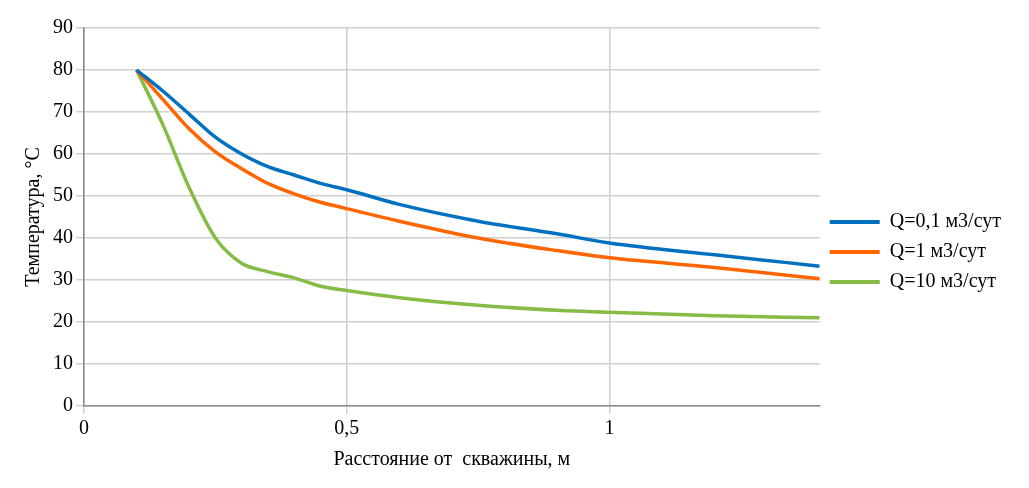 The image size is (1029, 488). What do you see at coordinates (63, 194) in the screenshot?
I see `y-tick-label: 50` at bounding box center [63, 194].